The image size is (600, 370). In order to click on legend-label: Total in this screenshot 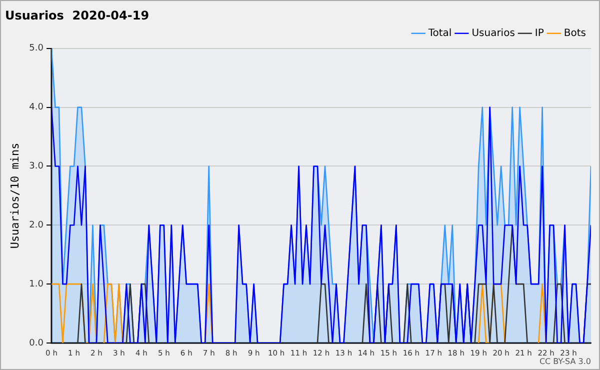, I will do `click(439, 33)`.